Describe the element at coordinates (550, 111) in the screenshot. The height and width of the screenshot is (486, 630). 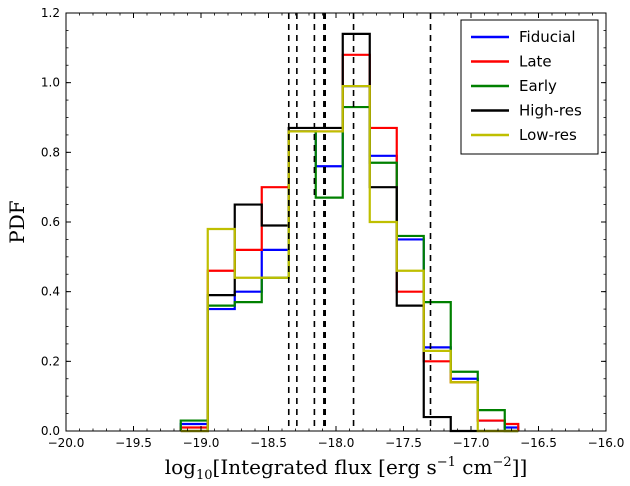
I see `legend-label: High-res` at that location.